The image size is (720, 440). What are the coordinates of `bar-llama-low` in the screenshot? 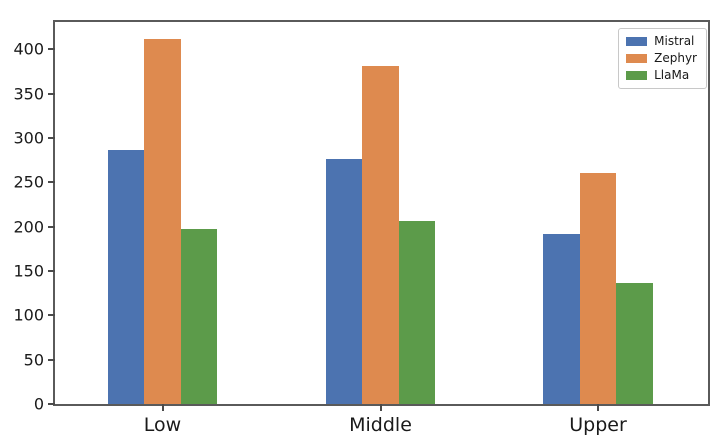 It's located at (199, 316).